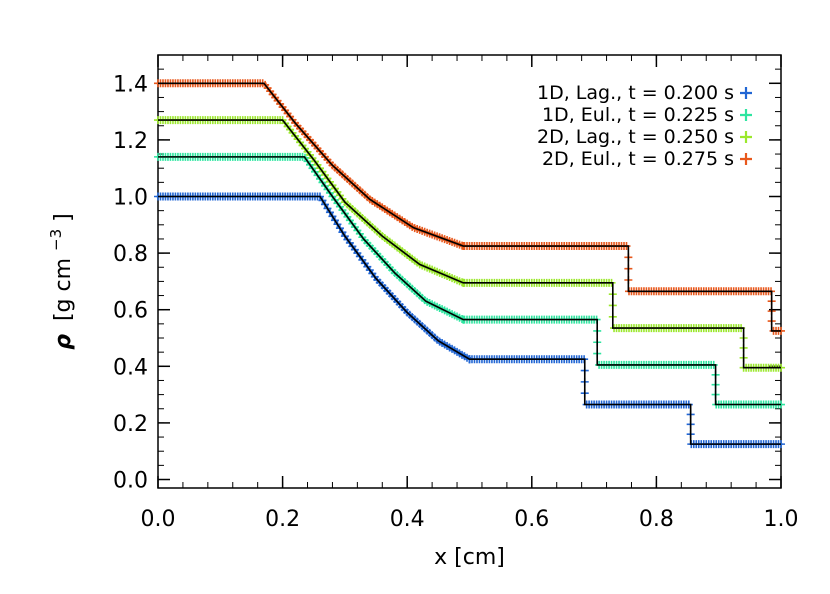 The width and height of the screenshot is (830, 594). Describe the element at coordinates (63, 289) in the screenshot. I see `y-axis-label-unit: [g cm` at that location.